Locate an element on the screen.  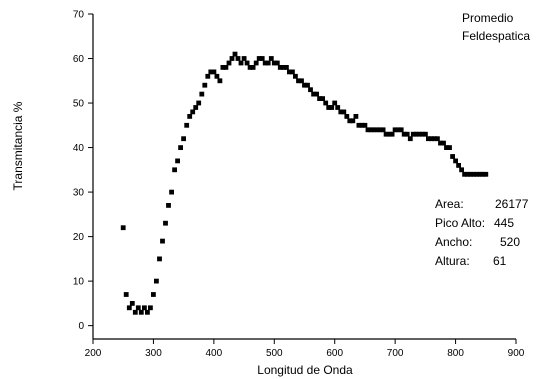
x-tick-label: 700 is located at coordinates (395, 353).